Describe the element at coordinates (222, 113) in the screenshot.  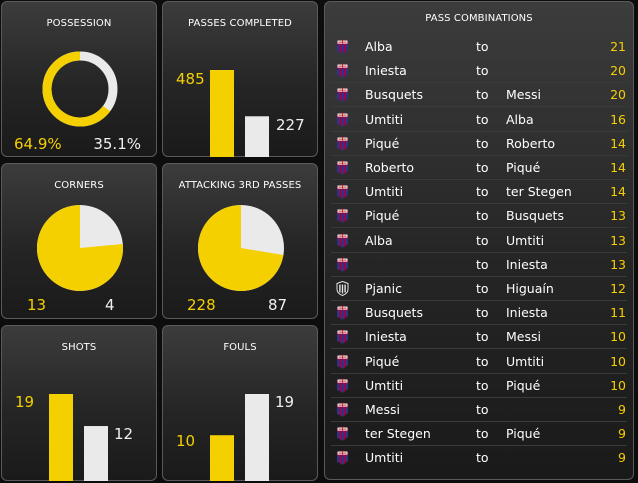
I see `passes-home-bar` at that location.